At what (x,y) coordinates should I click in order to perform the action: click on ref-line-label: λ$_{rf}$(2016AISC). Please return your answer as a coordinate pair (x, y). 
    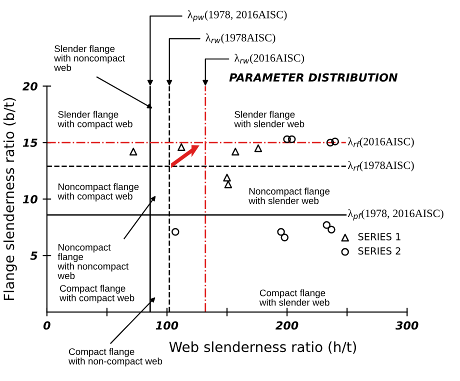
    Looking at the image, I should click on (381, 142).